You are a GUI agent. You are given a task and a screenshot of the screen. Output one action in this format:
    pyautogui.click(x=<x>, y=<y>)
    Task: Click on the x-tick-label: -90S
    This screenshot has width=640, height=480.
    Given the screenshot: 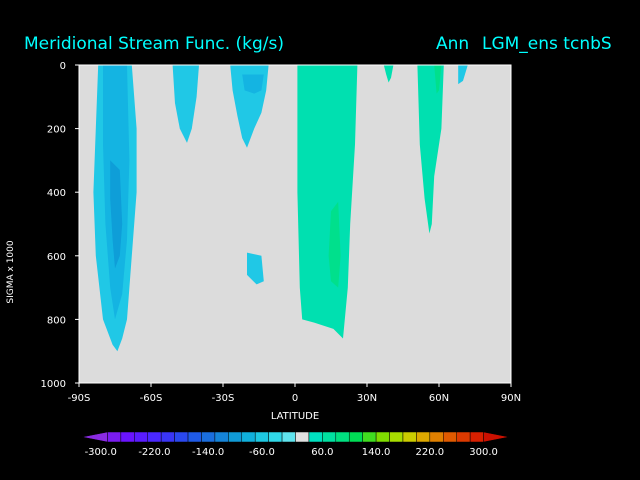 What is the action you would take?
    pyautogui.click(x=79, y=398)
    